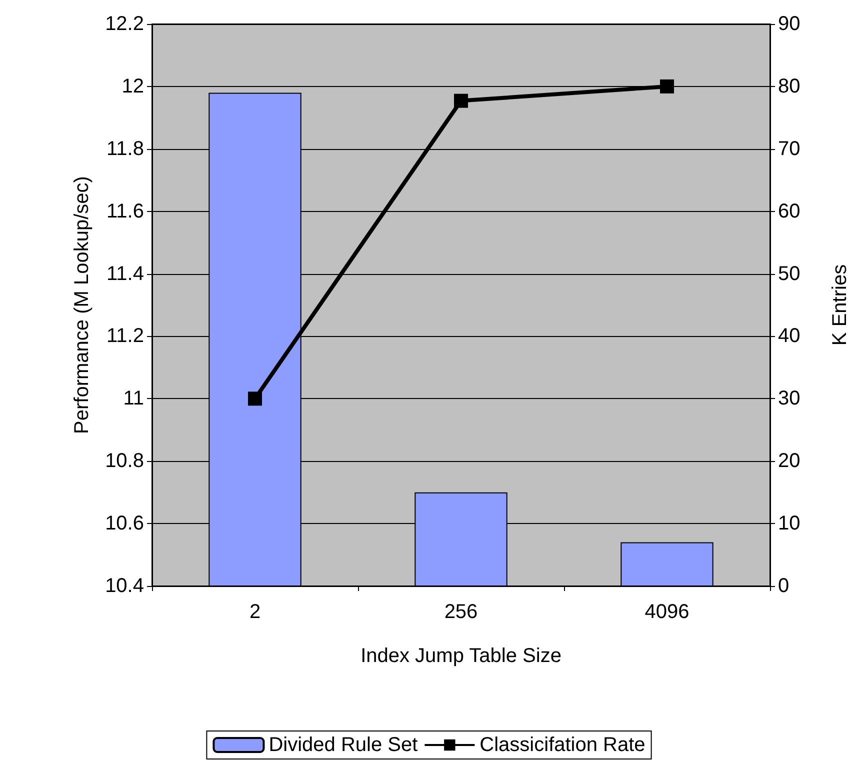  Describe the element at coordinates (133, 399) in the screenshot. I see `y-tick-label: 11` at that location.